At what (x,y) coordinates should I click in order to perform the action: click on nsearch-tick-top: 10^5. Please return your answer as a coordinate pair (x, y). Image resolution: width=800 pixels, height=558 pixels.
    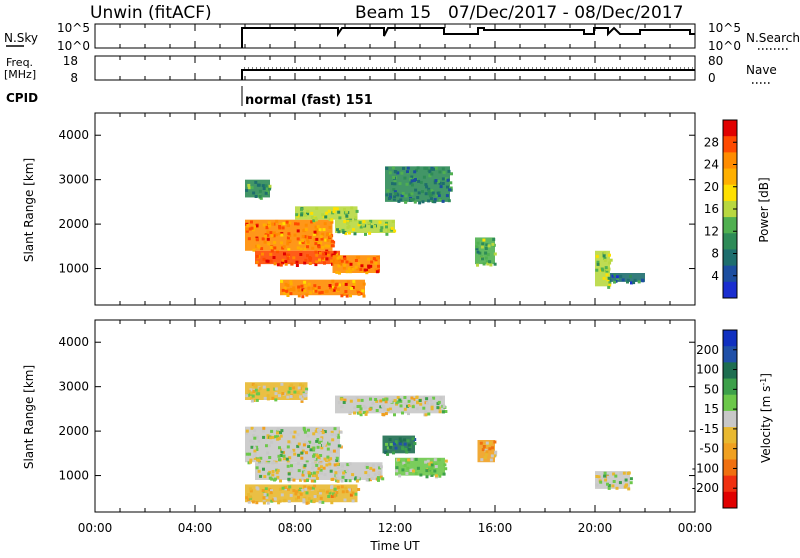
    Looking at the image, I should click on (724, 28).